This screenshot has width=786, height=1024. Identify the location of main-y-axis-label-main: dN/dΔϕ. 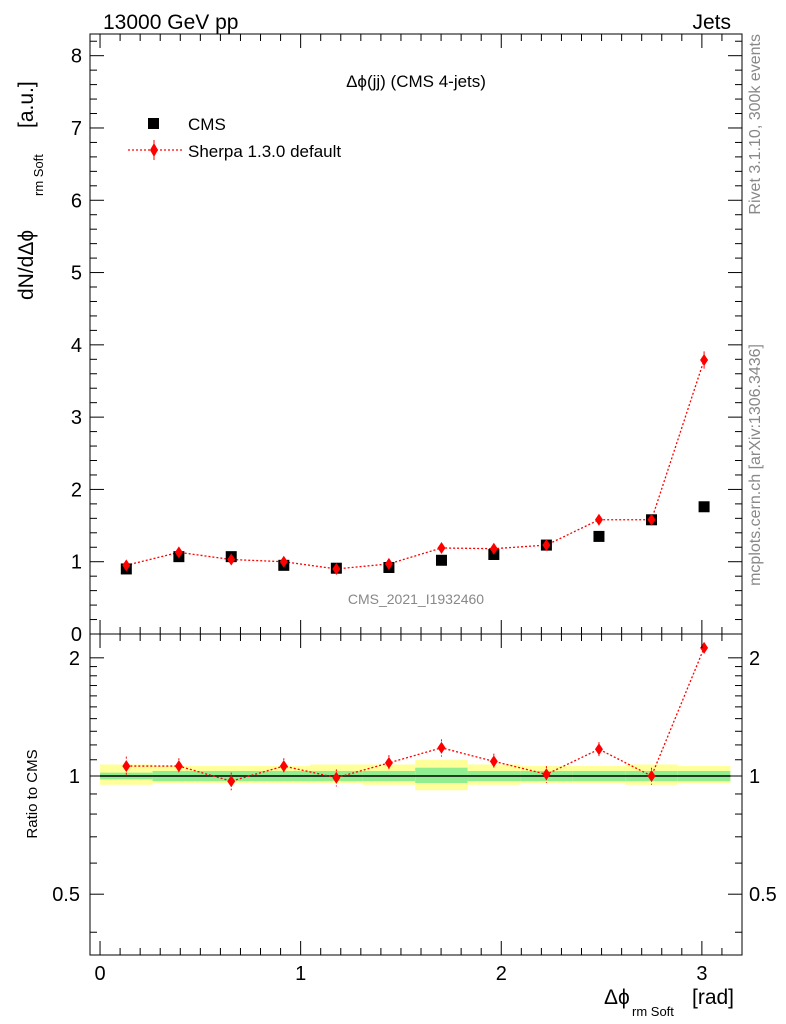
(26, 265).